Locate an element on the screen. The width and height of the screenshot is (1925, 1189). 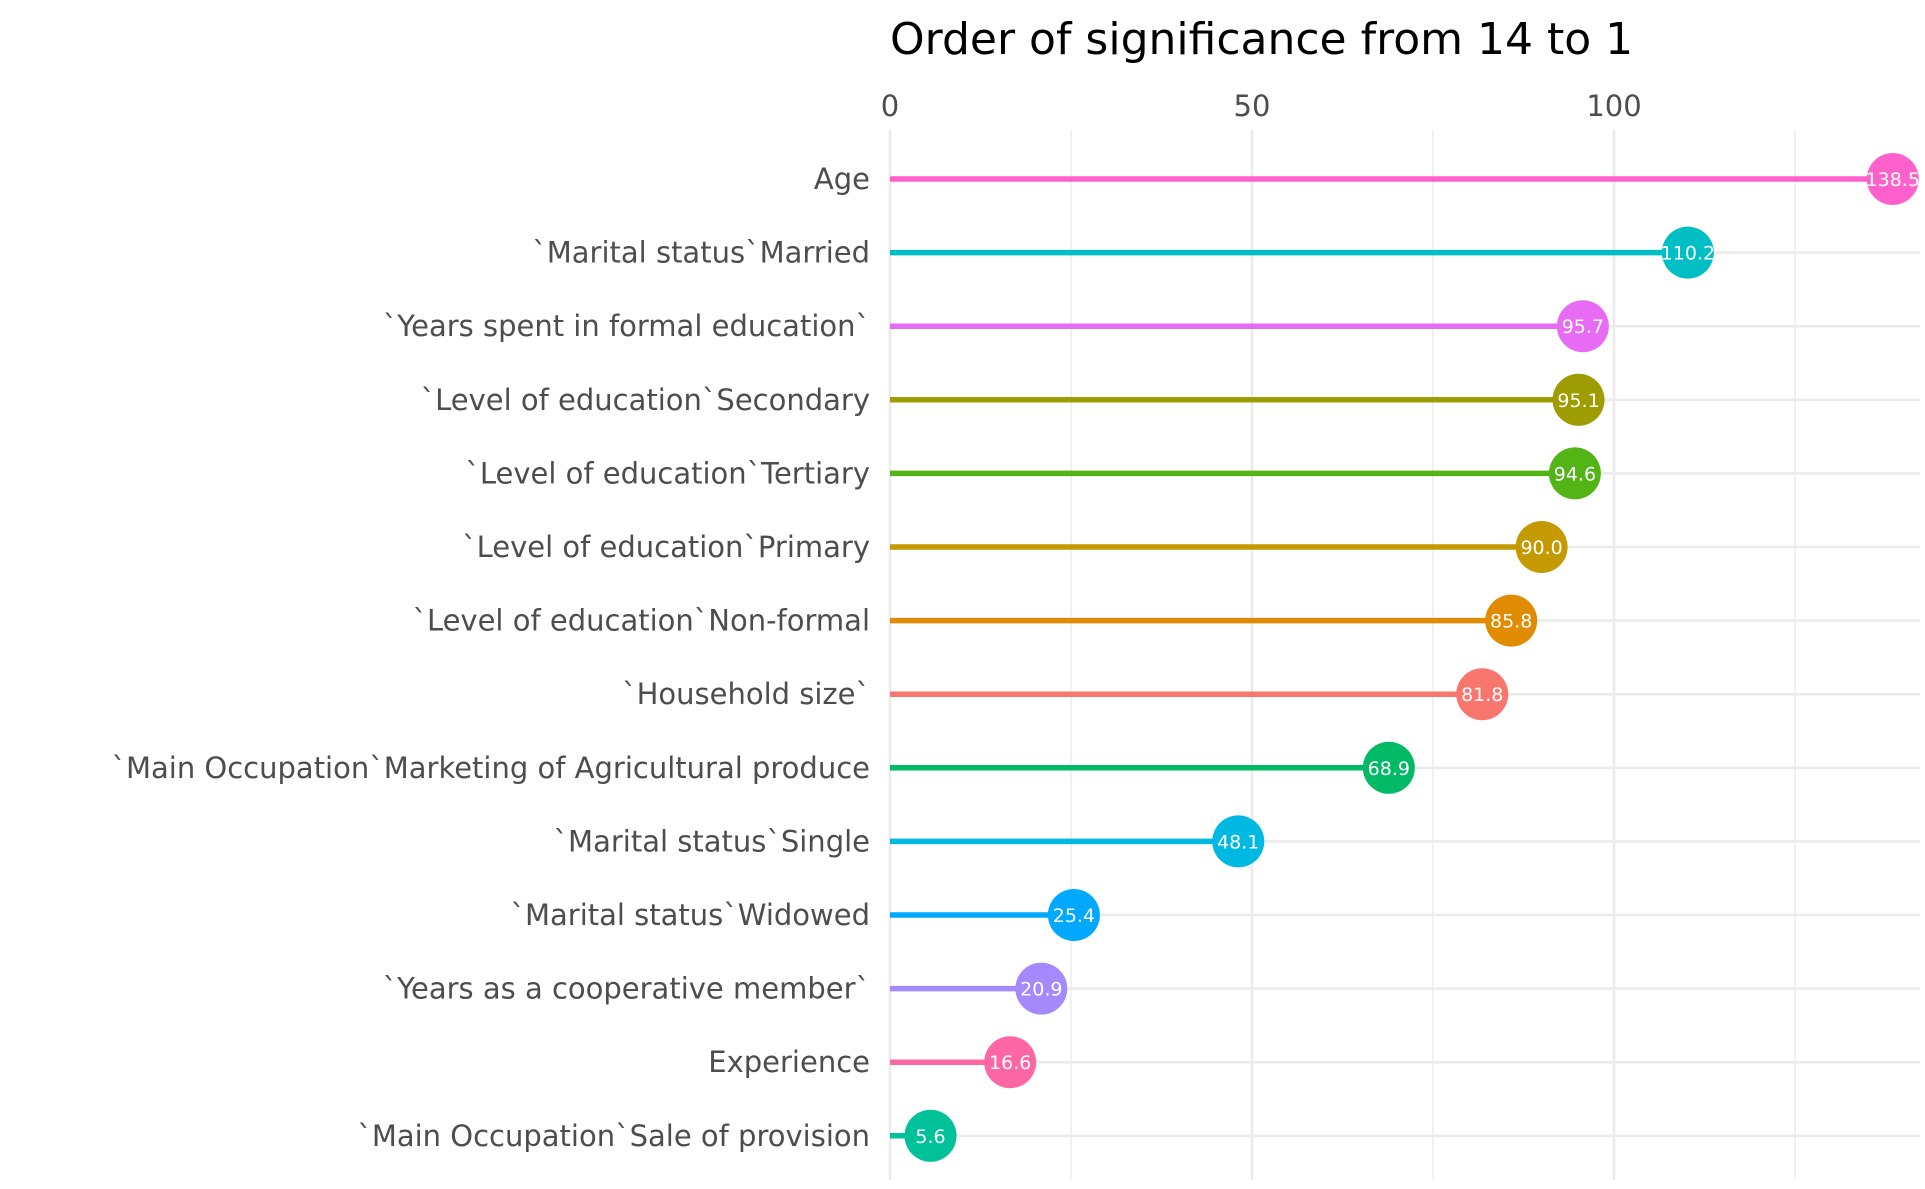
category-label: `Marital status`Widowed is located at coordinates (690, 915).